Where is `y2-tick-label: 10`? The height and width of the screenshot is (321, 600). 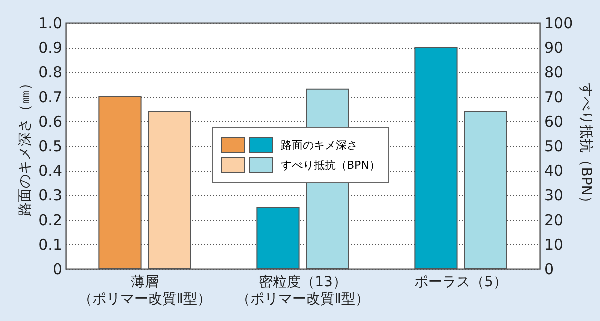 y2-tick-label: 10 is located at coordinates (554, 245).